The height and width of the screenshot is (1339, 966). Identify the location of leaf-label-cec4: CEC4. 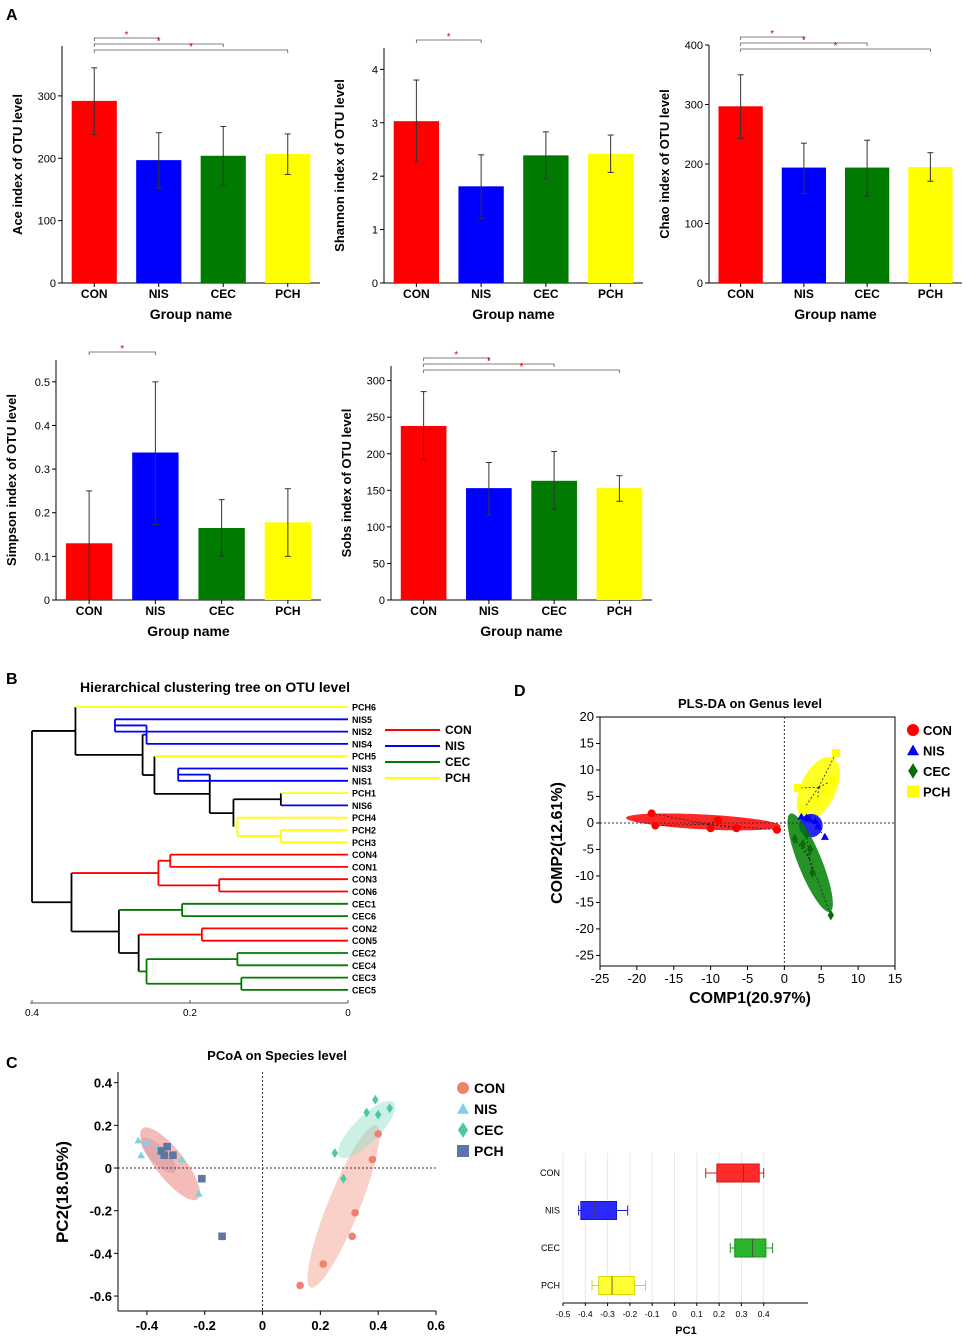
(364, 966).